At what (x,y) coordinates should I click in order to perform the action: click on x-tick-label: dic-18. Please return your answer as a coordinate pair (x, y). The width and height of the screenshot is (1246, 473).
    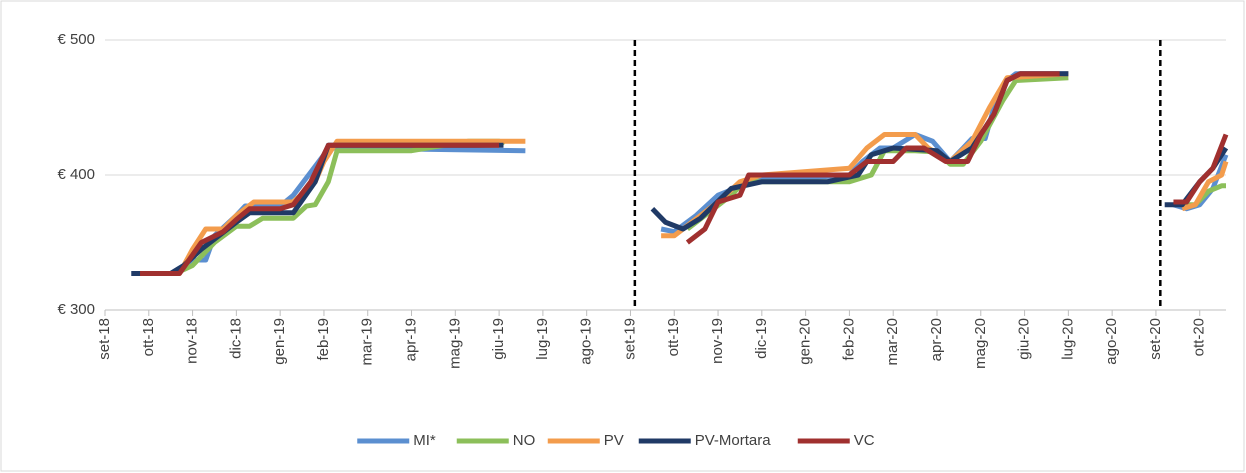
    Looking at the image, I should click on (235, 338).